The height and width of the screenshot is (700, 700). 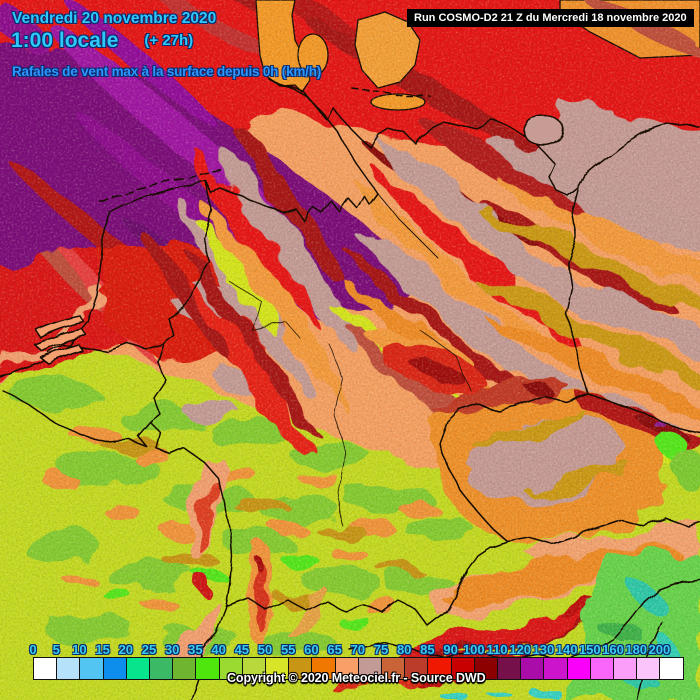 I want to click on legend-tick-label: 20, so click(x=126, y=649).